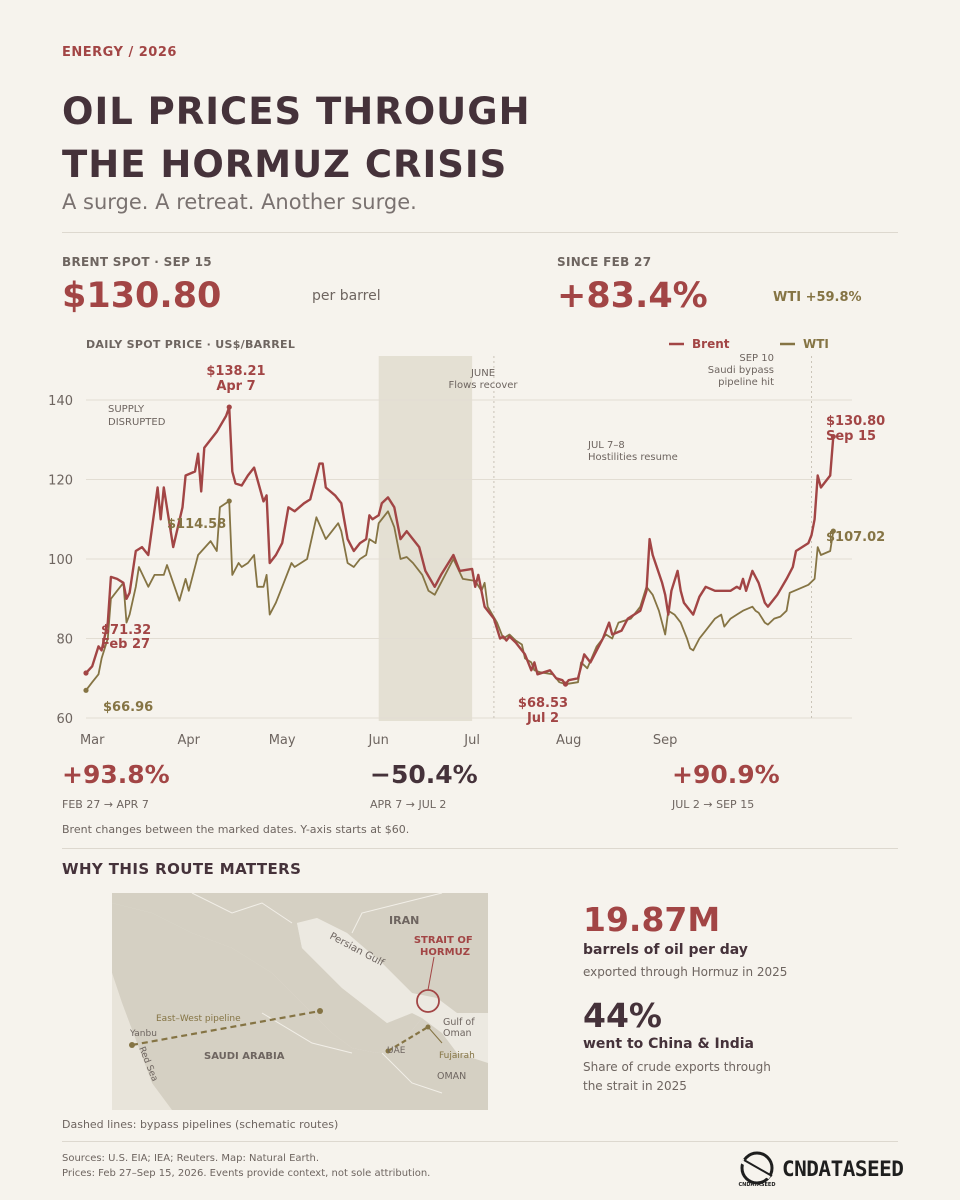 Image resolution: width=960 pixels, height=1200 pixels. I want to click on label-saudi: SAUDI ARABIA, so click(244, 1056).